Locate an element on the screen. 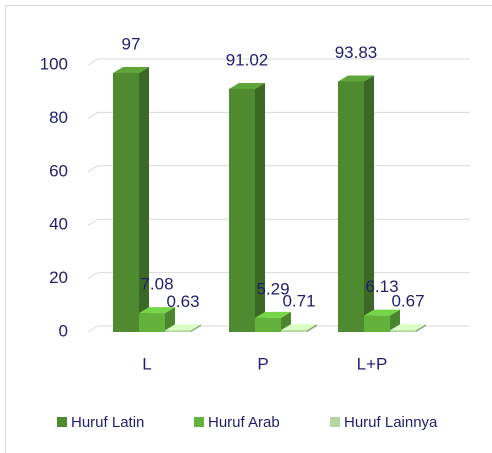  x-tick-label: L is located at coordinates (146, 363).